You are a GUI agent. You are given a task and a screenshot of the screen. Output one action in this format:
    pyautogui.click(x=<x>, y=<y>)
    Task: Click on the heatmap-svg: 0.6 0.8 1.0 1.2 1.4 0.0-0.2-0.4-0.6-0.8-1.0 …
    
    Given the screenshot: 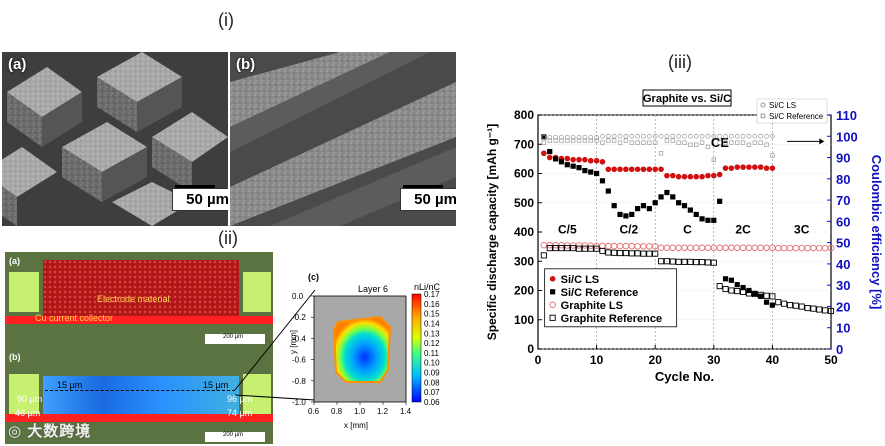 What is the action you would take?
    pyautogui.click(x=365, y=360)
    